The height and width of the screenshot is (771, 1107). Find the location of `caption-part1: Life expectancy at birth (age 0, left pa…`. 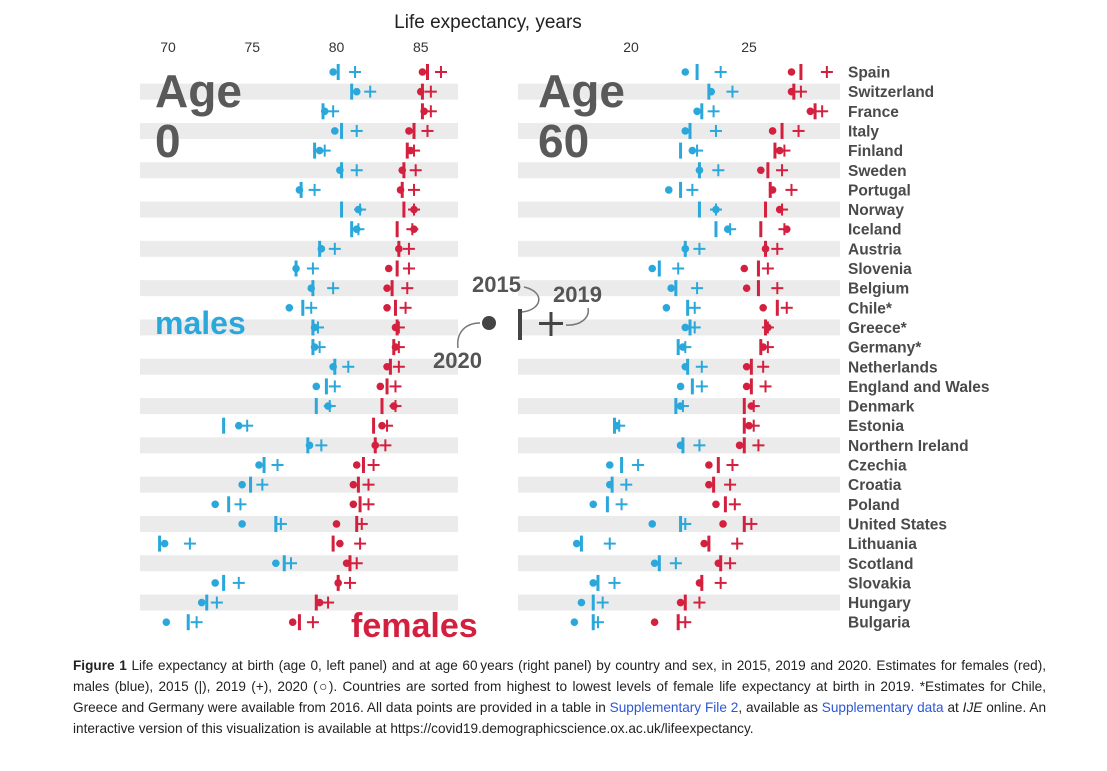

caption-part1: Life expectancy at birth (age 0, left pa… is located at coordinates (560, 686).